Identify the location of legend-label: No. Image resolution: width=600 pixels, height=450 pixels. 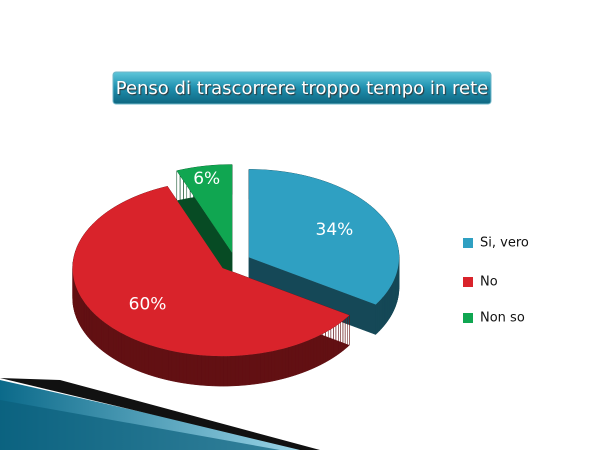
(489, 282).